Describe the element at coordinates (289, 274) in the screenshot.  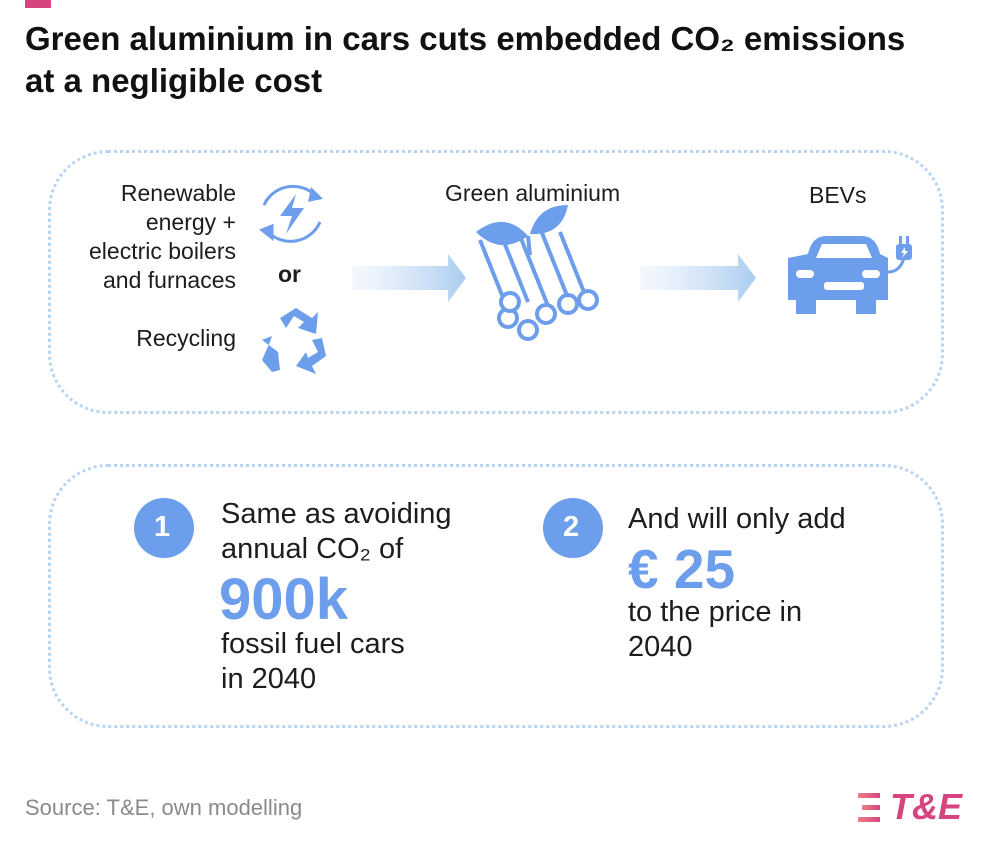
I see `or-label: or` at that location.